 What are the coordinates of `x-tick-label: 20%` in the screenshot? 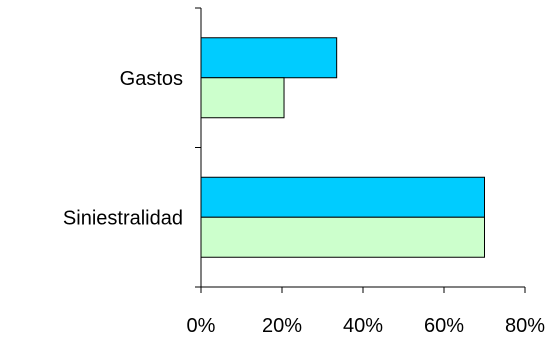 It's located at (282, 326).